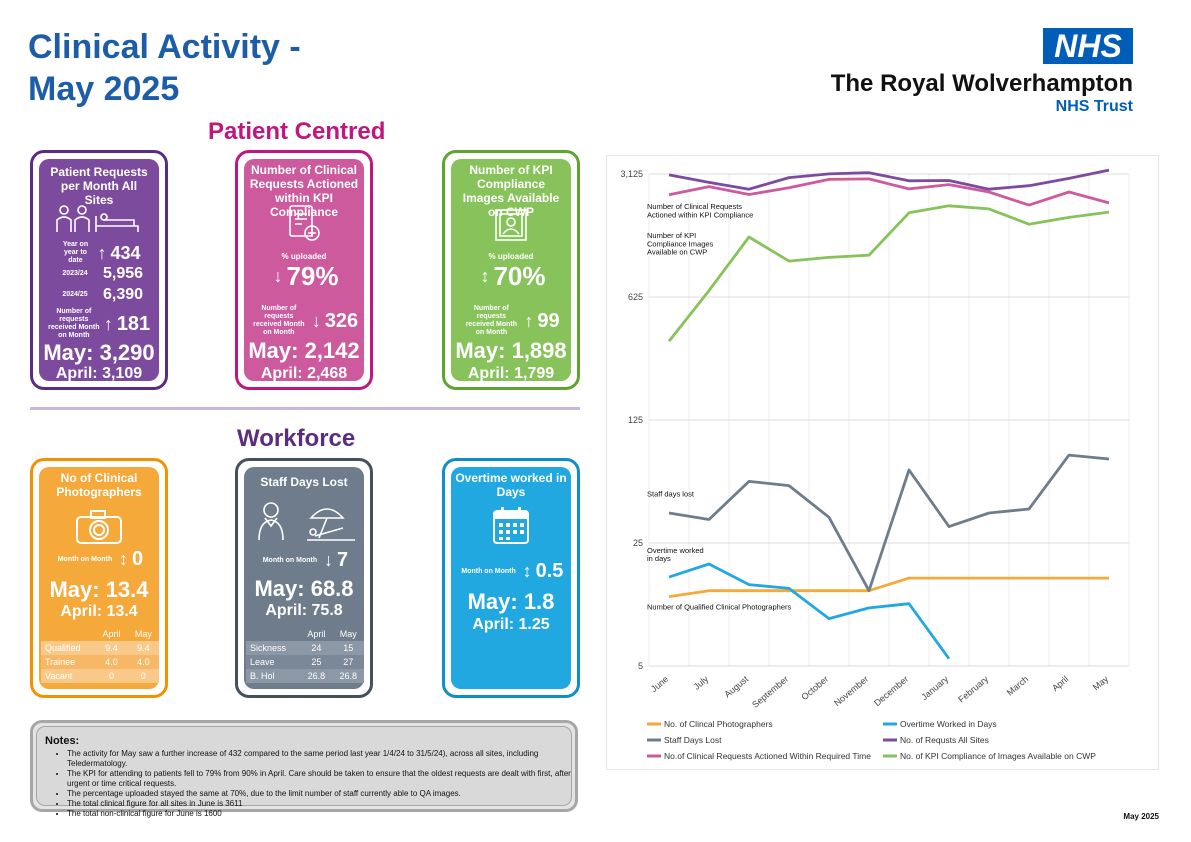  I want to click on legend-label: Overtime Worked in Days, so click(948, 724).